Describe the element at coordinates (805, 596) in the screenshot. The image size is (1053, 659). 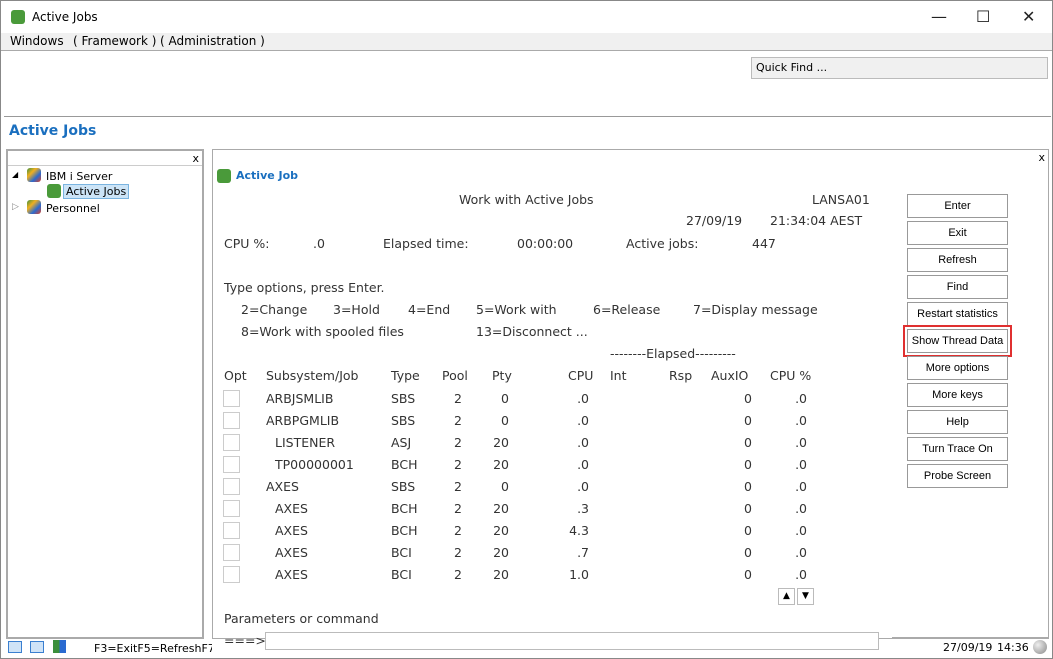
I see `page-bottom-button: ▼` at that location.